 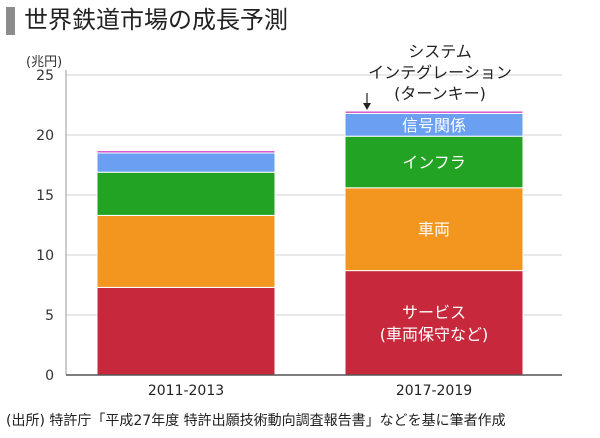 I want to click on annotation-label: インテグレーション, so click(x=440, y=72).